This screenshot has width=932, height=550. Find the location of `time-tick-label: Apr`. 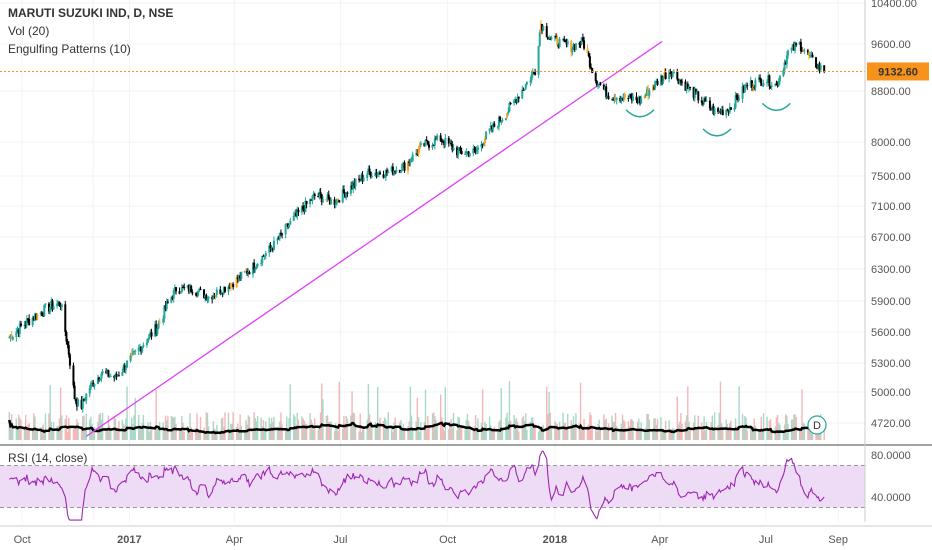

time-tick-label: Apr is located at coordinates (234, 540).